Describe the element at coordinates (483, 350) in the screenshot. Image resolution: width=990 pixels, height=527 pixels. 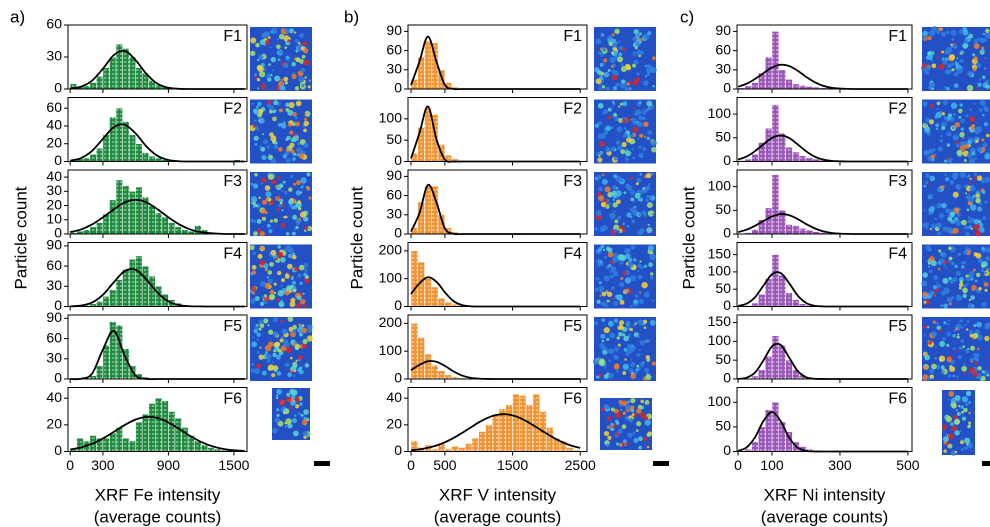
I see `histogram-panel: 0 100 200 F5` at that location.